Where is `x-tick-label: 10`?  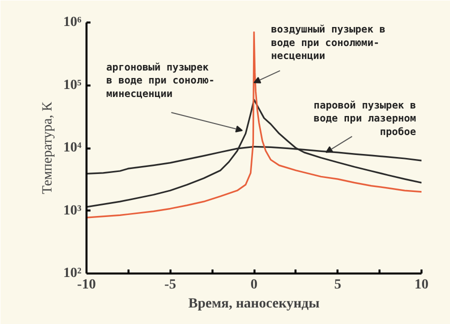
x-tick-label: 10 is located at coordinates (421, 285).